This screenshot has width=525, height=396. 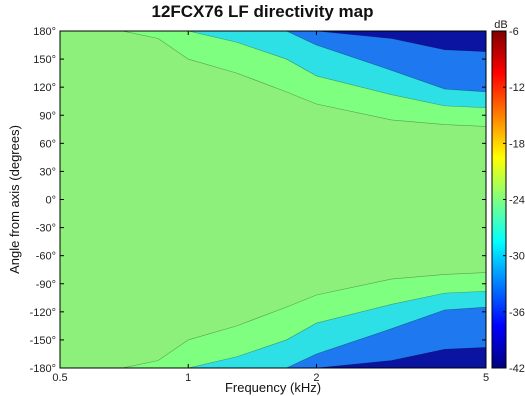 I want to click on x-tick-label: 2, so click(x=316, y=378).